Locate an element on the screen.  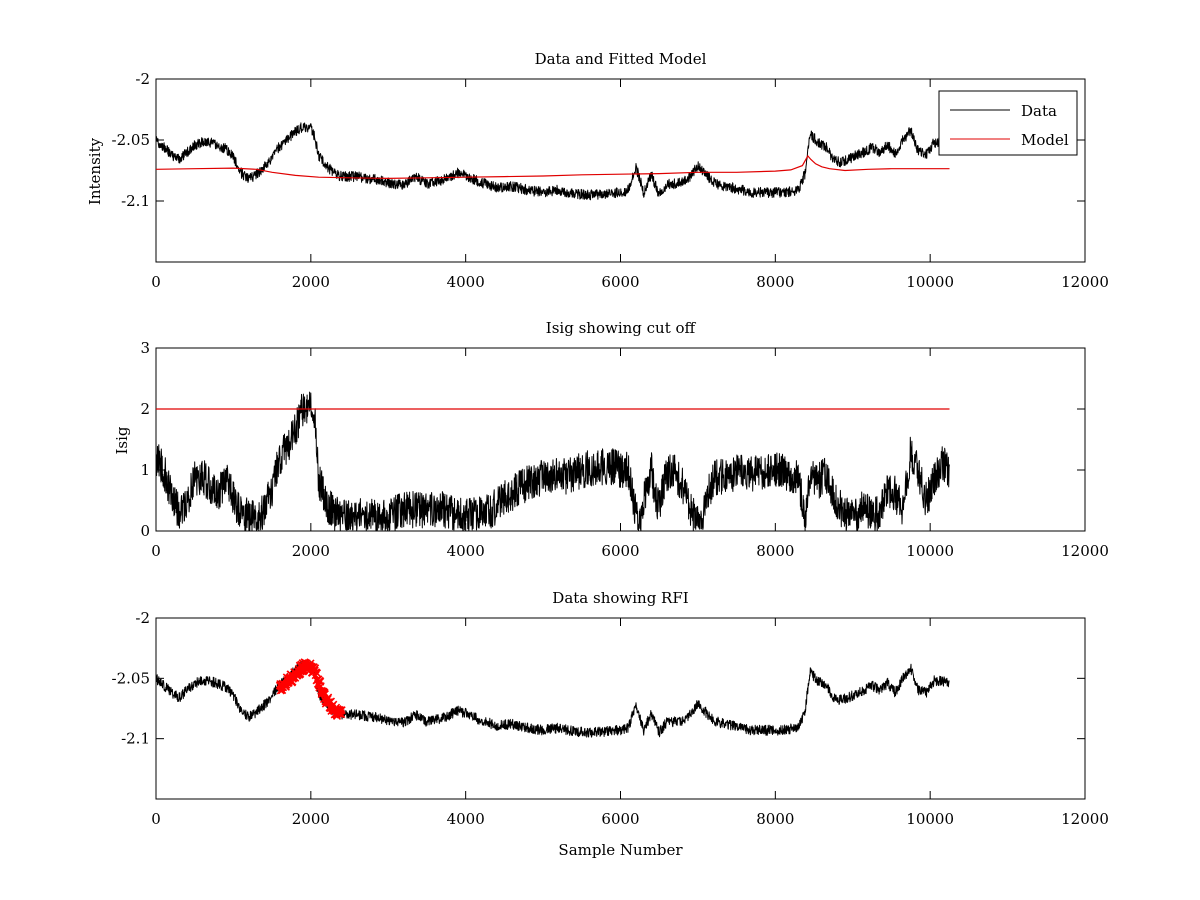
series-data-line is located at coordinates (553, 161).